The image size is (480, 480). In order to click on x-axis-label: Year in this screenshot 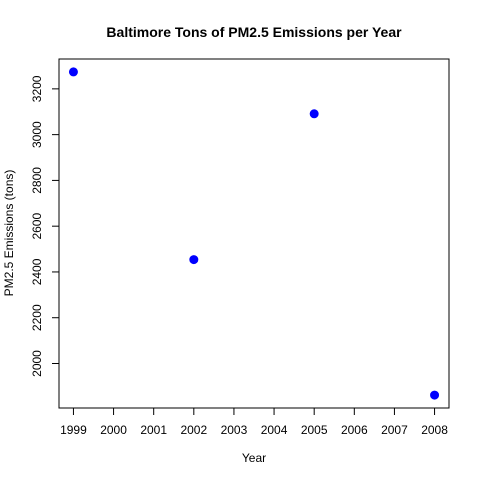, I will do `click(254, 458)`.